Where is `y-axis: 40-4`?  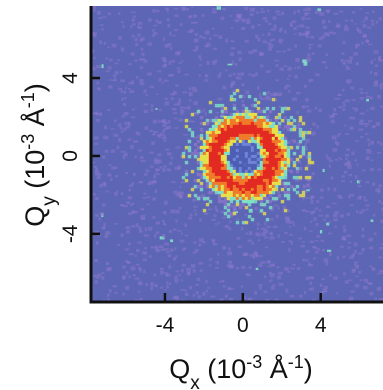
y-axis: 40-4 is located at coordinates (79, 157).